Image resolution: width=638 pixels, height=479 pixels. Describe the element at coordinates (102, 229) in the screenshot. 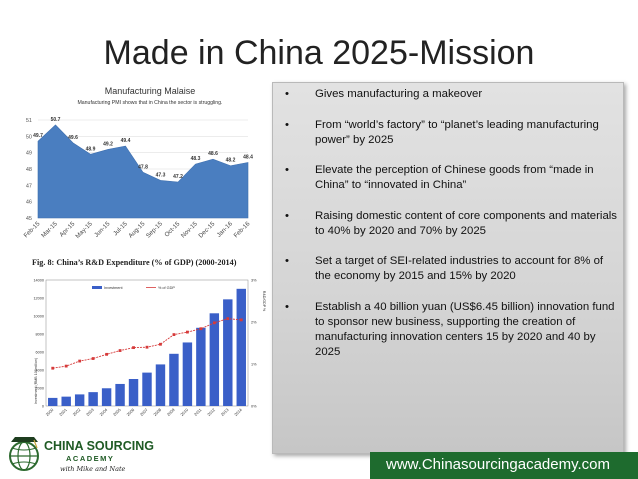

I see `pmi-x-tick: Jun-15` at that location.